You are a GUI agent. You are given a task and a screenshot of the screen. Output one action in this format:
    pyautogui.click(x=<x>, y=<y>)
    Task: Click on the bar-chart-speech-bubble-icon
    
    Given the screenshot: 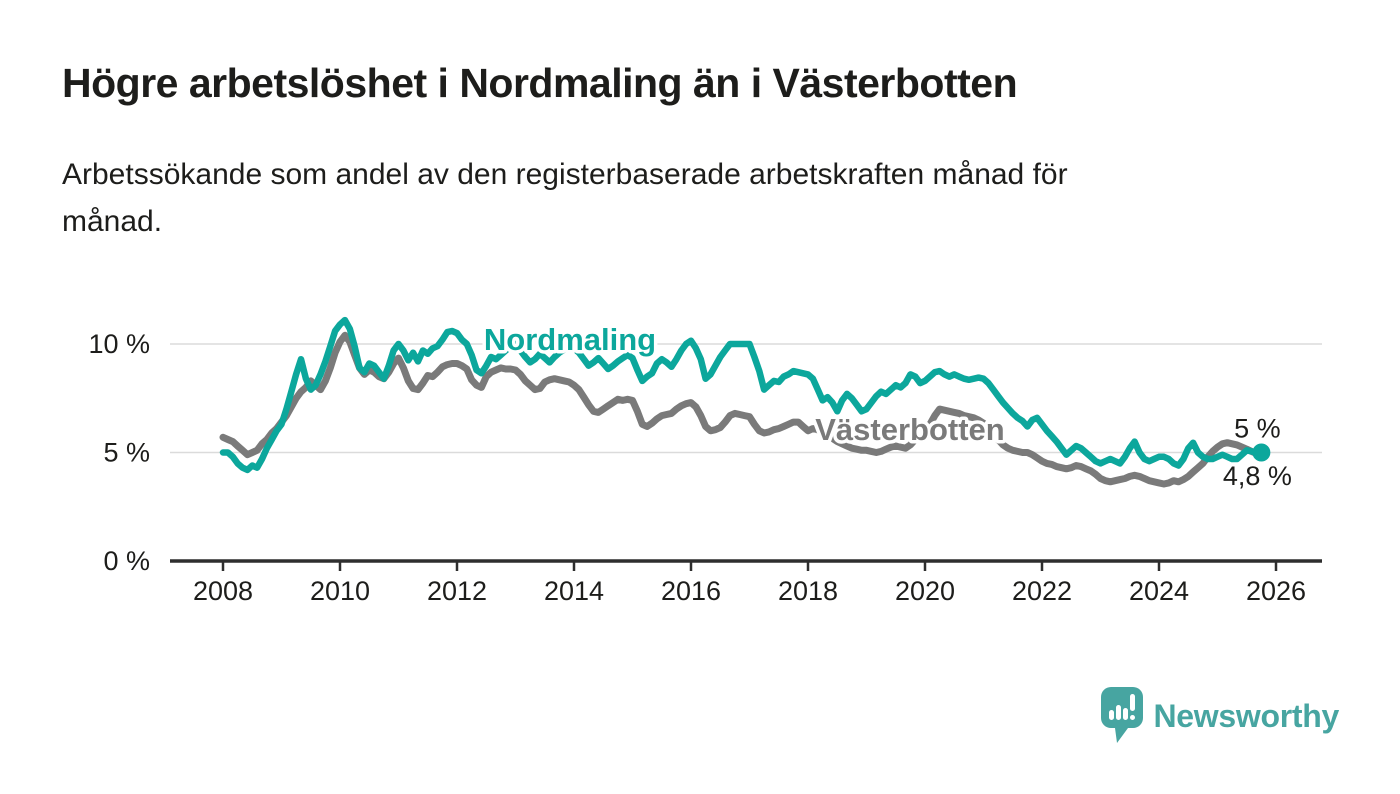 What is the action you would take?
    pyautogui.click(x=1121, y=715)
    